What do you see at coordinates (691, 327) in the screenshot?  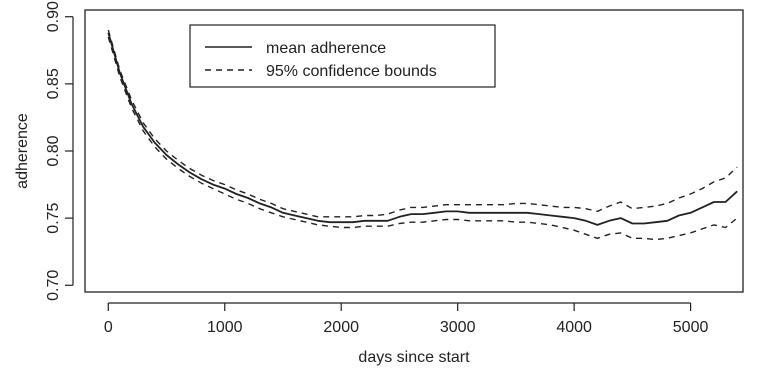 I see `x-tick-label: 5000` at bounding box center [691, 327].